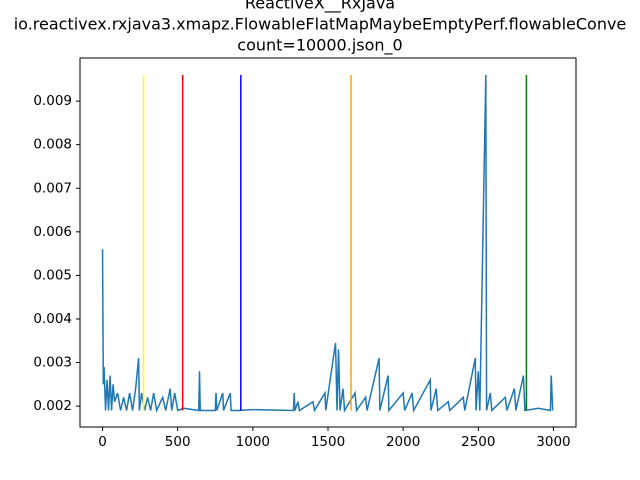 The width and height of the screenshot is (640, 480). What do you see at coordinates (319, 46) in the screenshot?
I see `chart-title: count=10000.json_0` at bounding box center [319, 46].